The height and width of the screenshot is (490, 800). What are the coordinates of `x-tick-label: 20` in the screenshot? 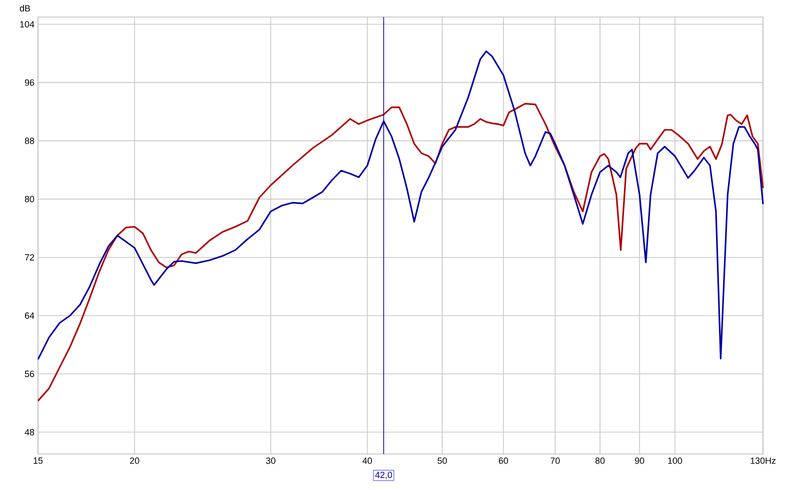 It's located at (135, 461).